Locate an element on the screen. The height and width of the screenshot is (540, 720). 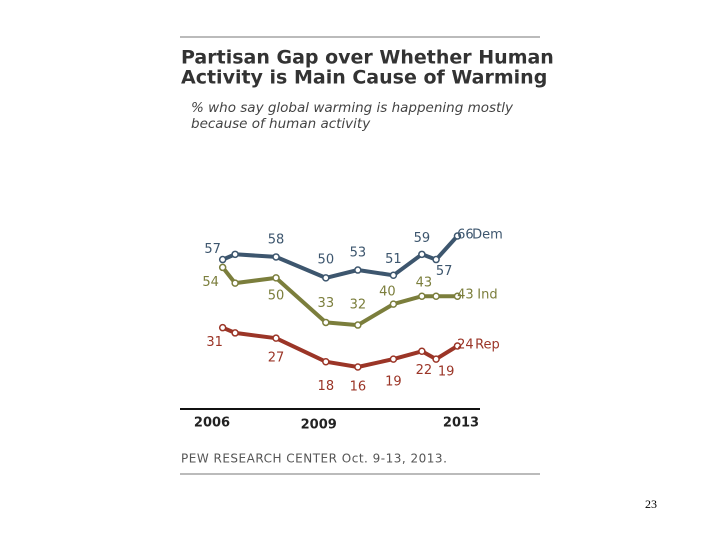
x-tick-label: 2009 is located at coordinates (319, 425).